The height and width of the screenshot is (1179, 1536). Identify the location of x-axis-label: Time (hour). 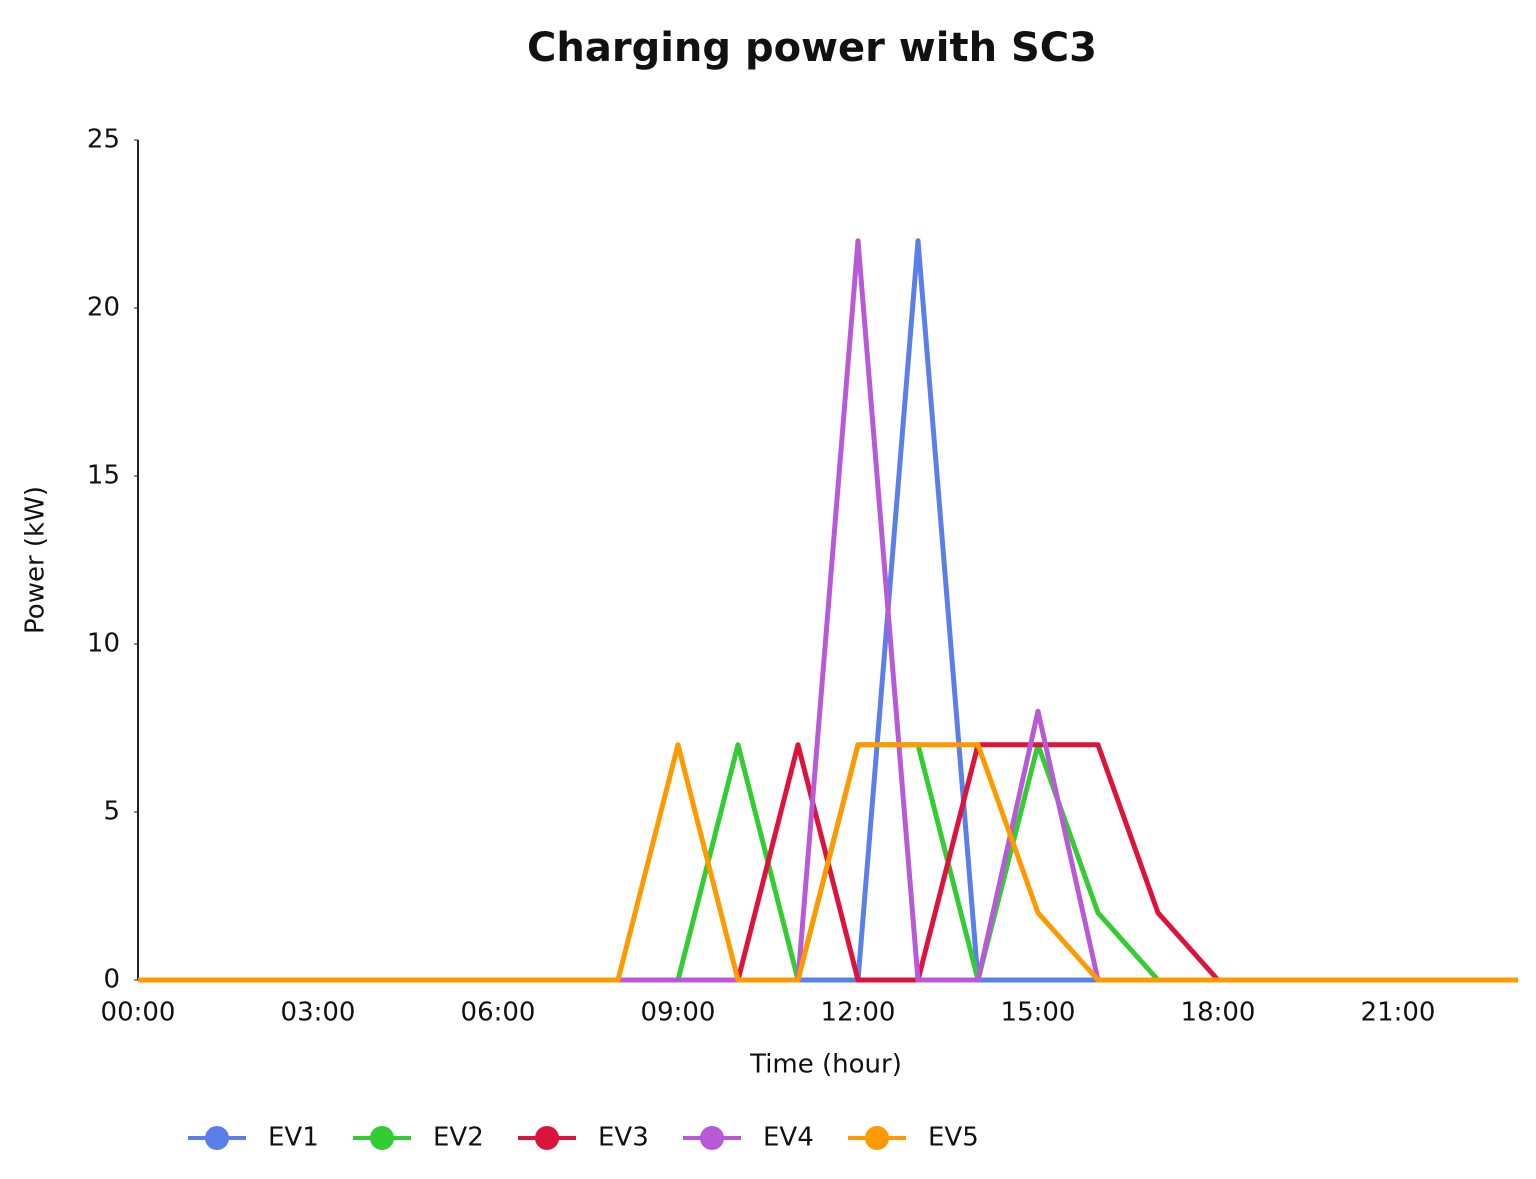
(825, 1065).